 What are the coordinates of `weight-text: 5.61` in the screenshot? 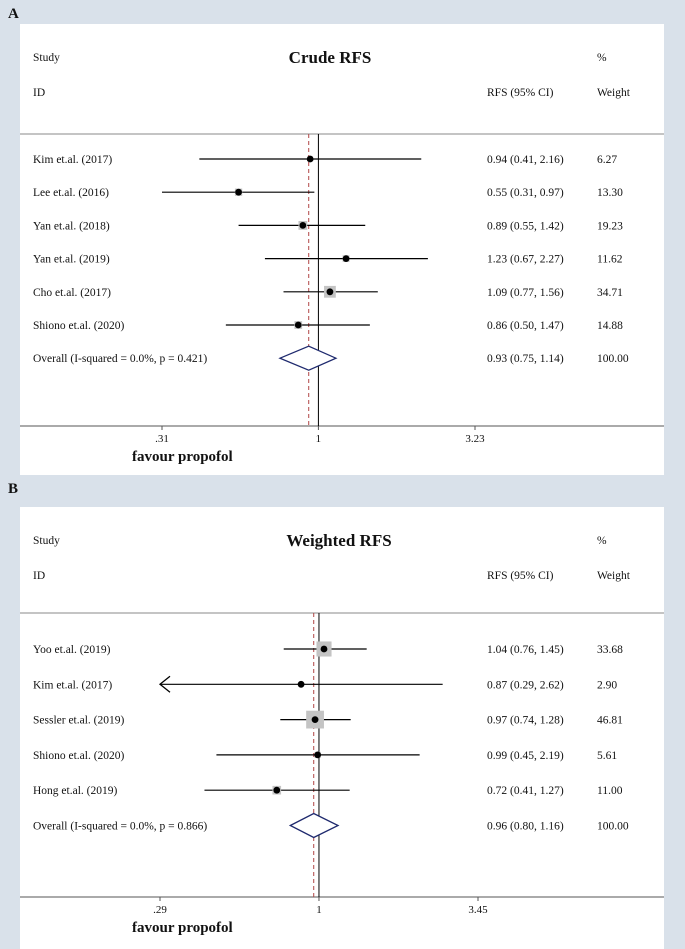 It's located at (607, 756).